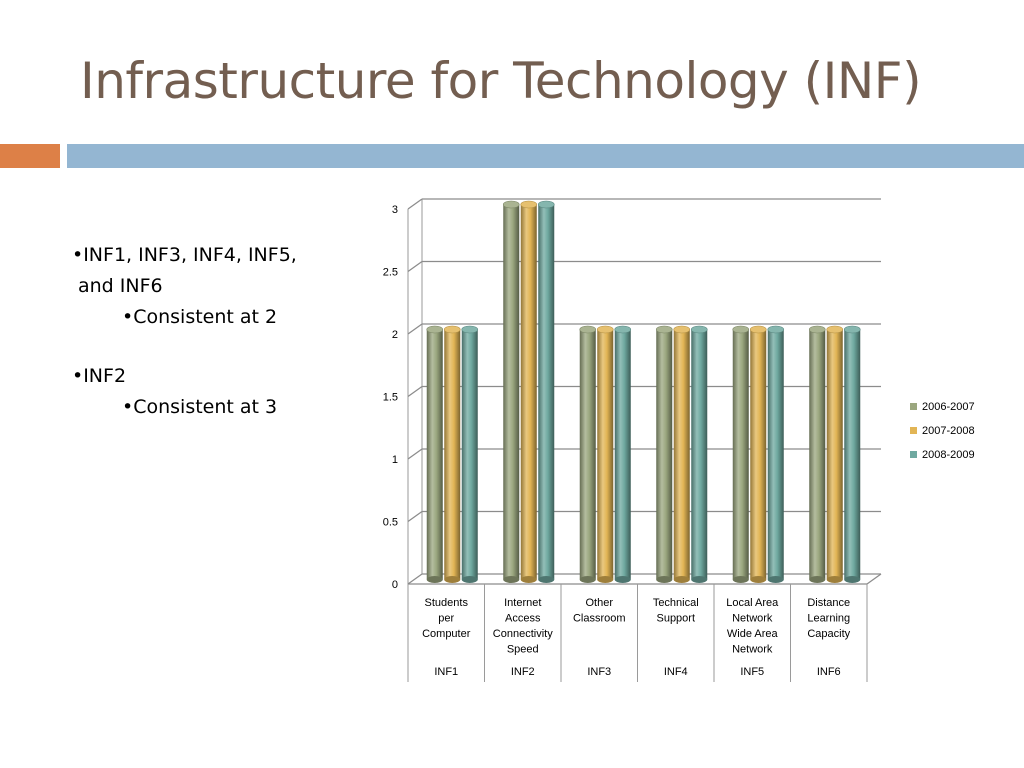 This screenshot has height=768, width=1024. I want to click on sub-bullet-consistent-2: •Consistent at 2, so click(200, 317).